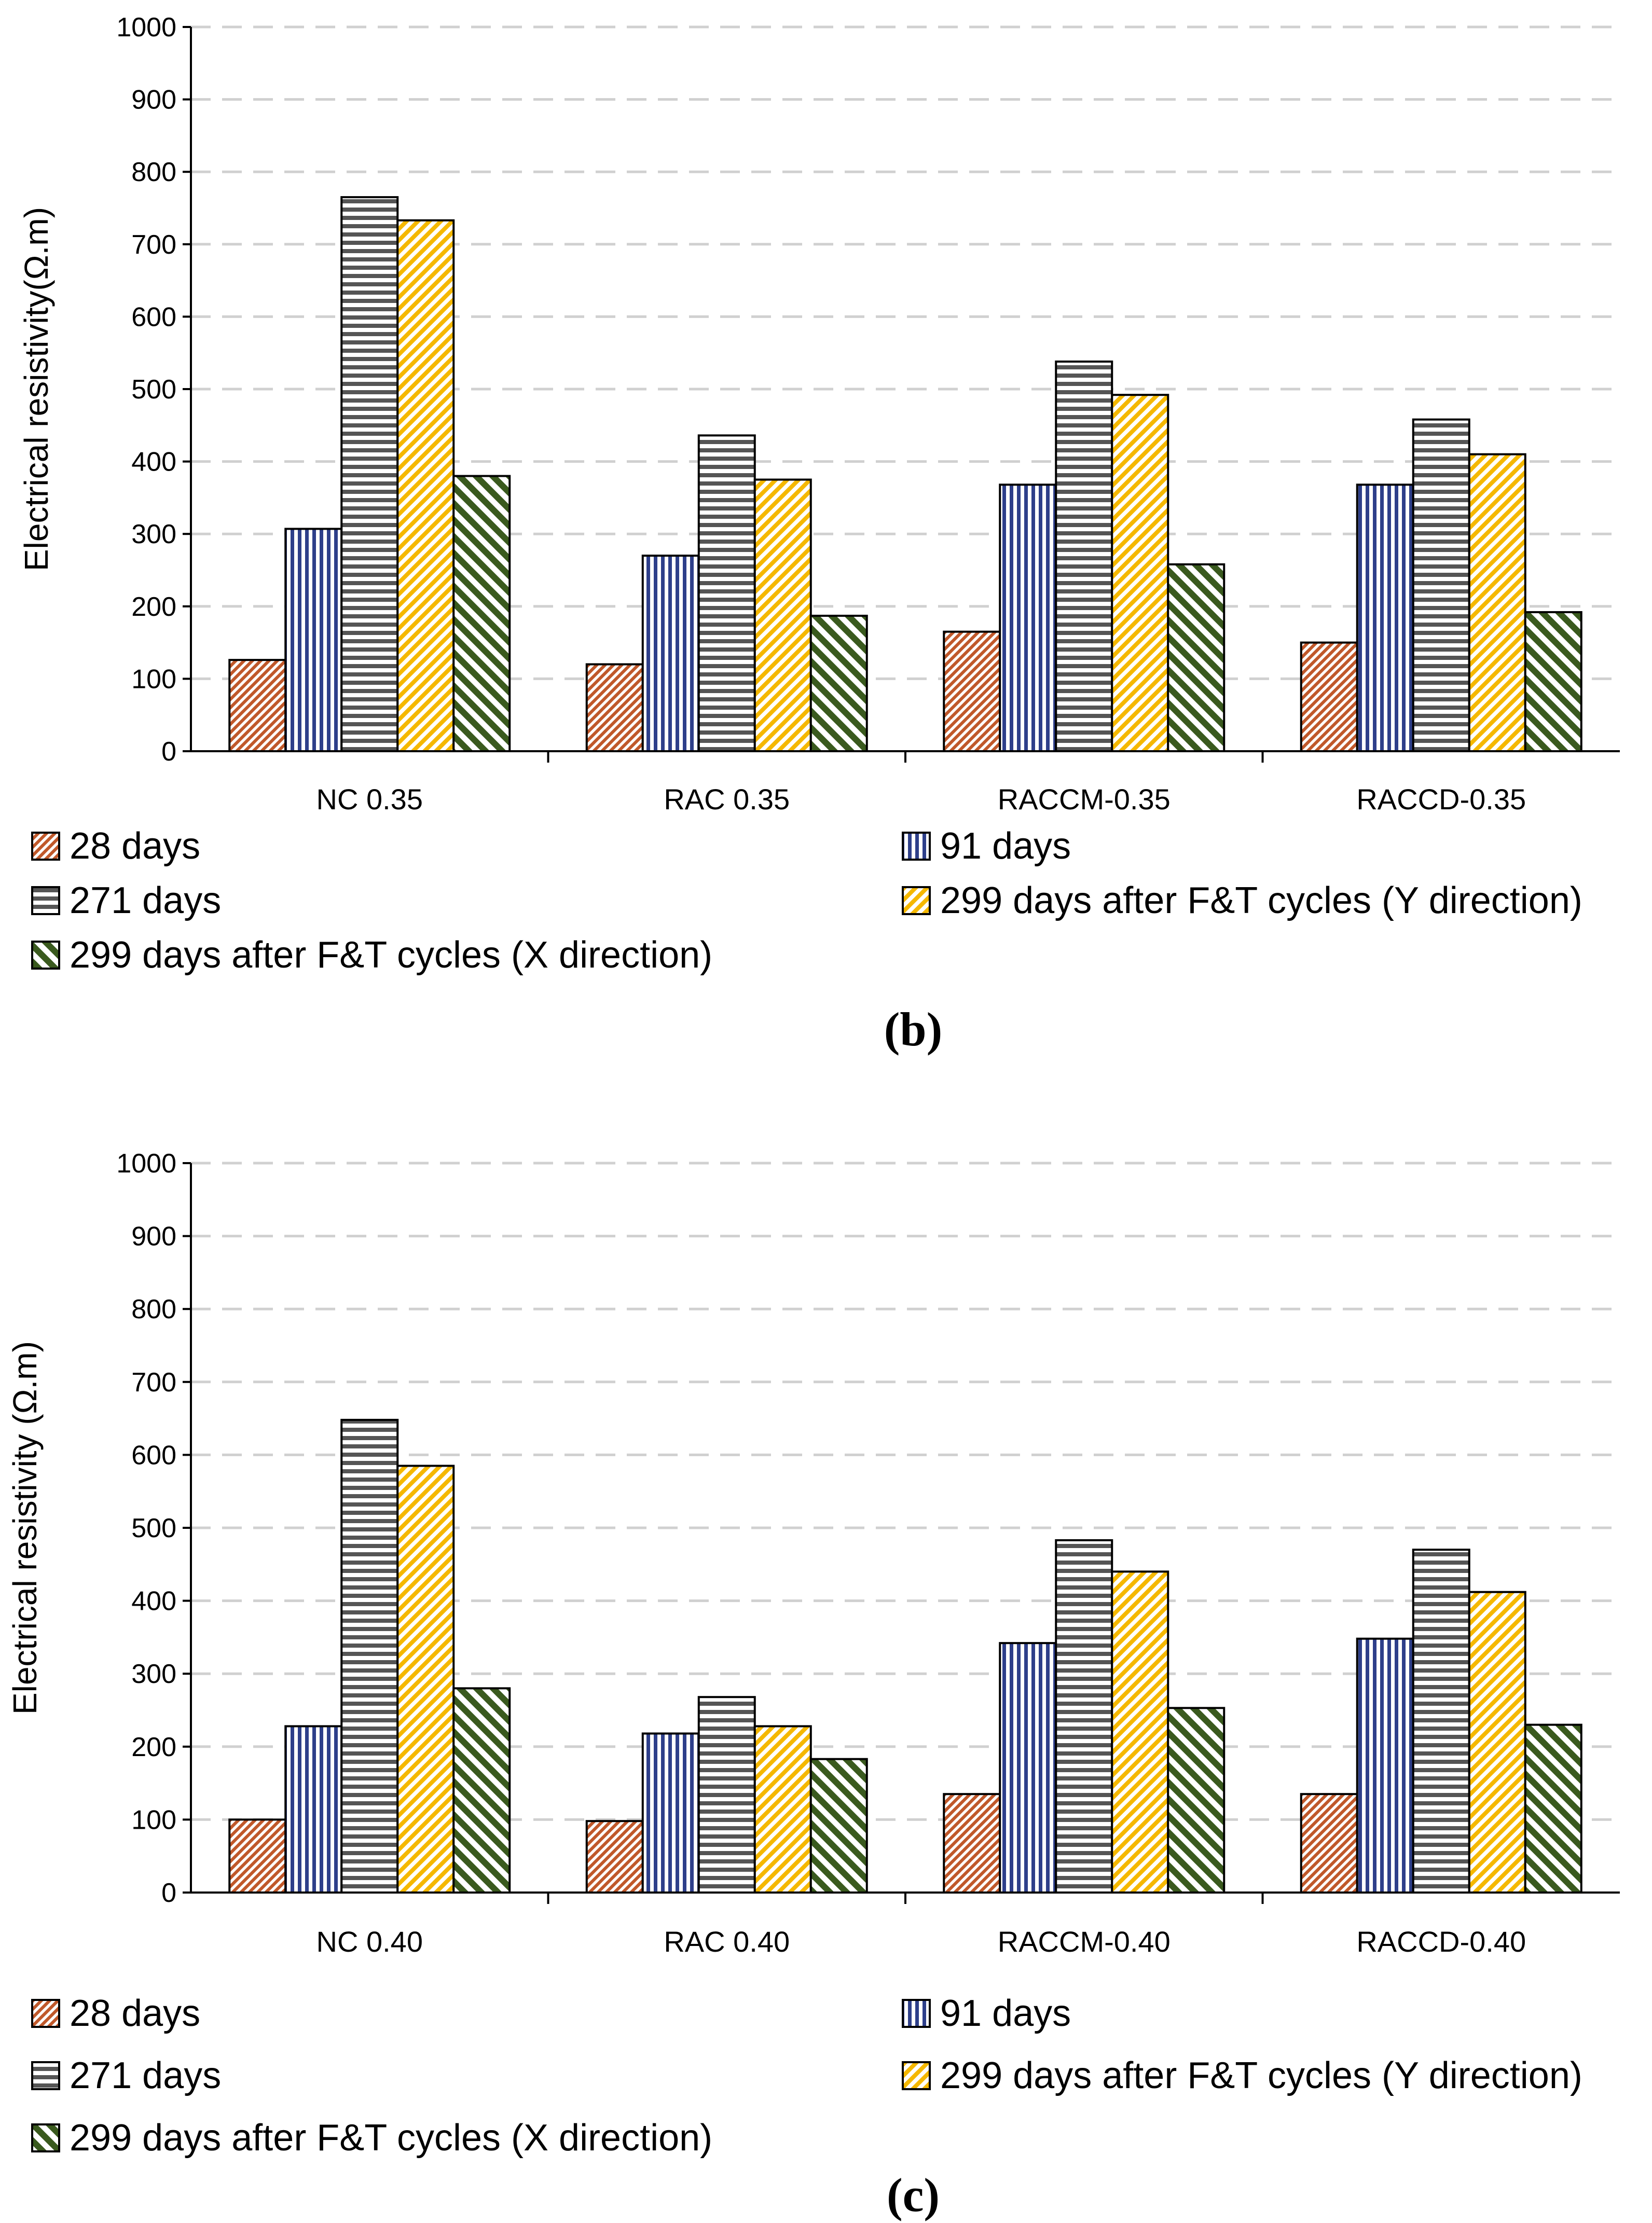 The image size is (1652, 2223). I want to click on category-label: NC 0.40, so click(369, 1942).